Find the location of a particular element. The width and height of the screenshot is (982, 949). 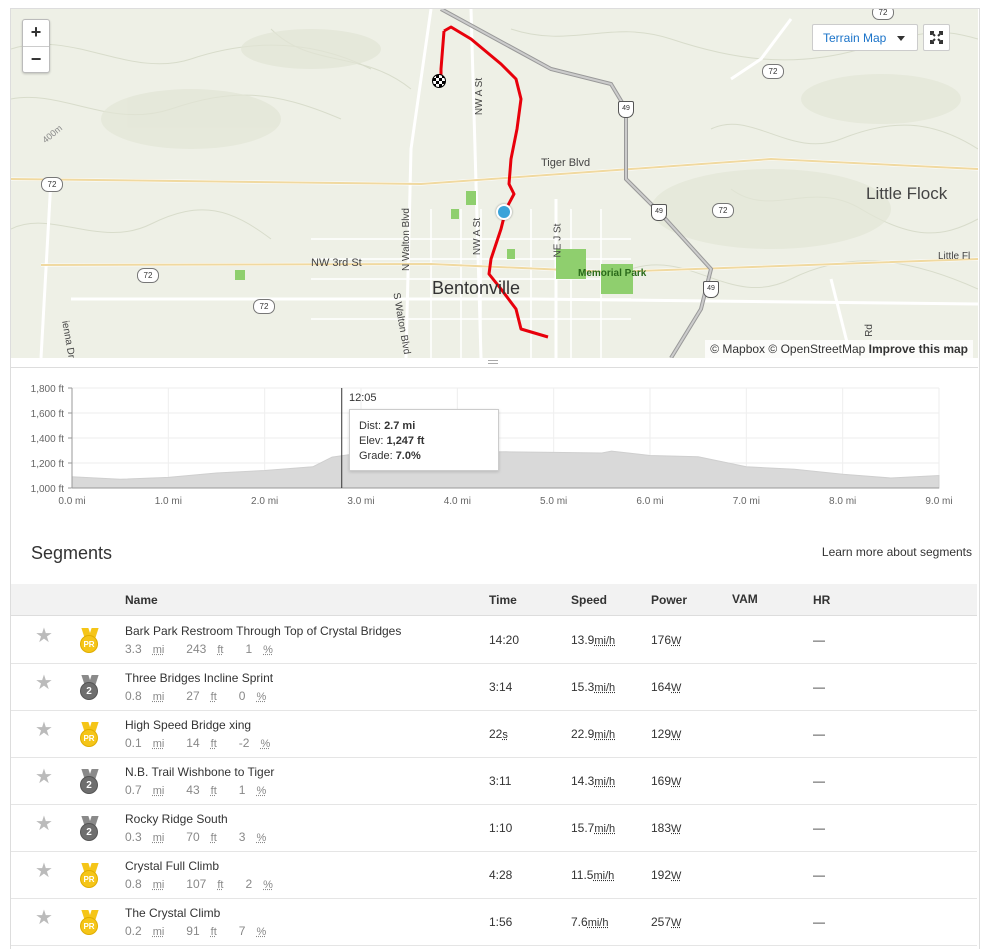

x-tick-label: 7.0 mi is located at coordinates (746, 501).